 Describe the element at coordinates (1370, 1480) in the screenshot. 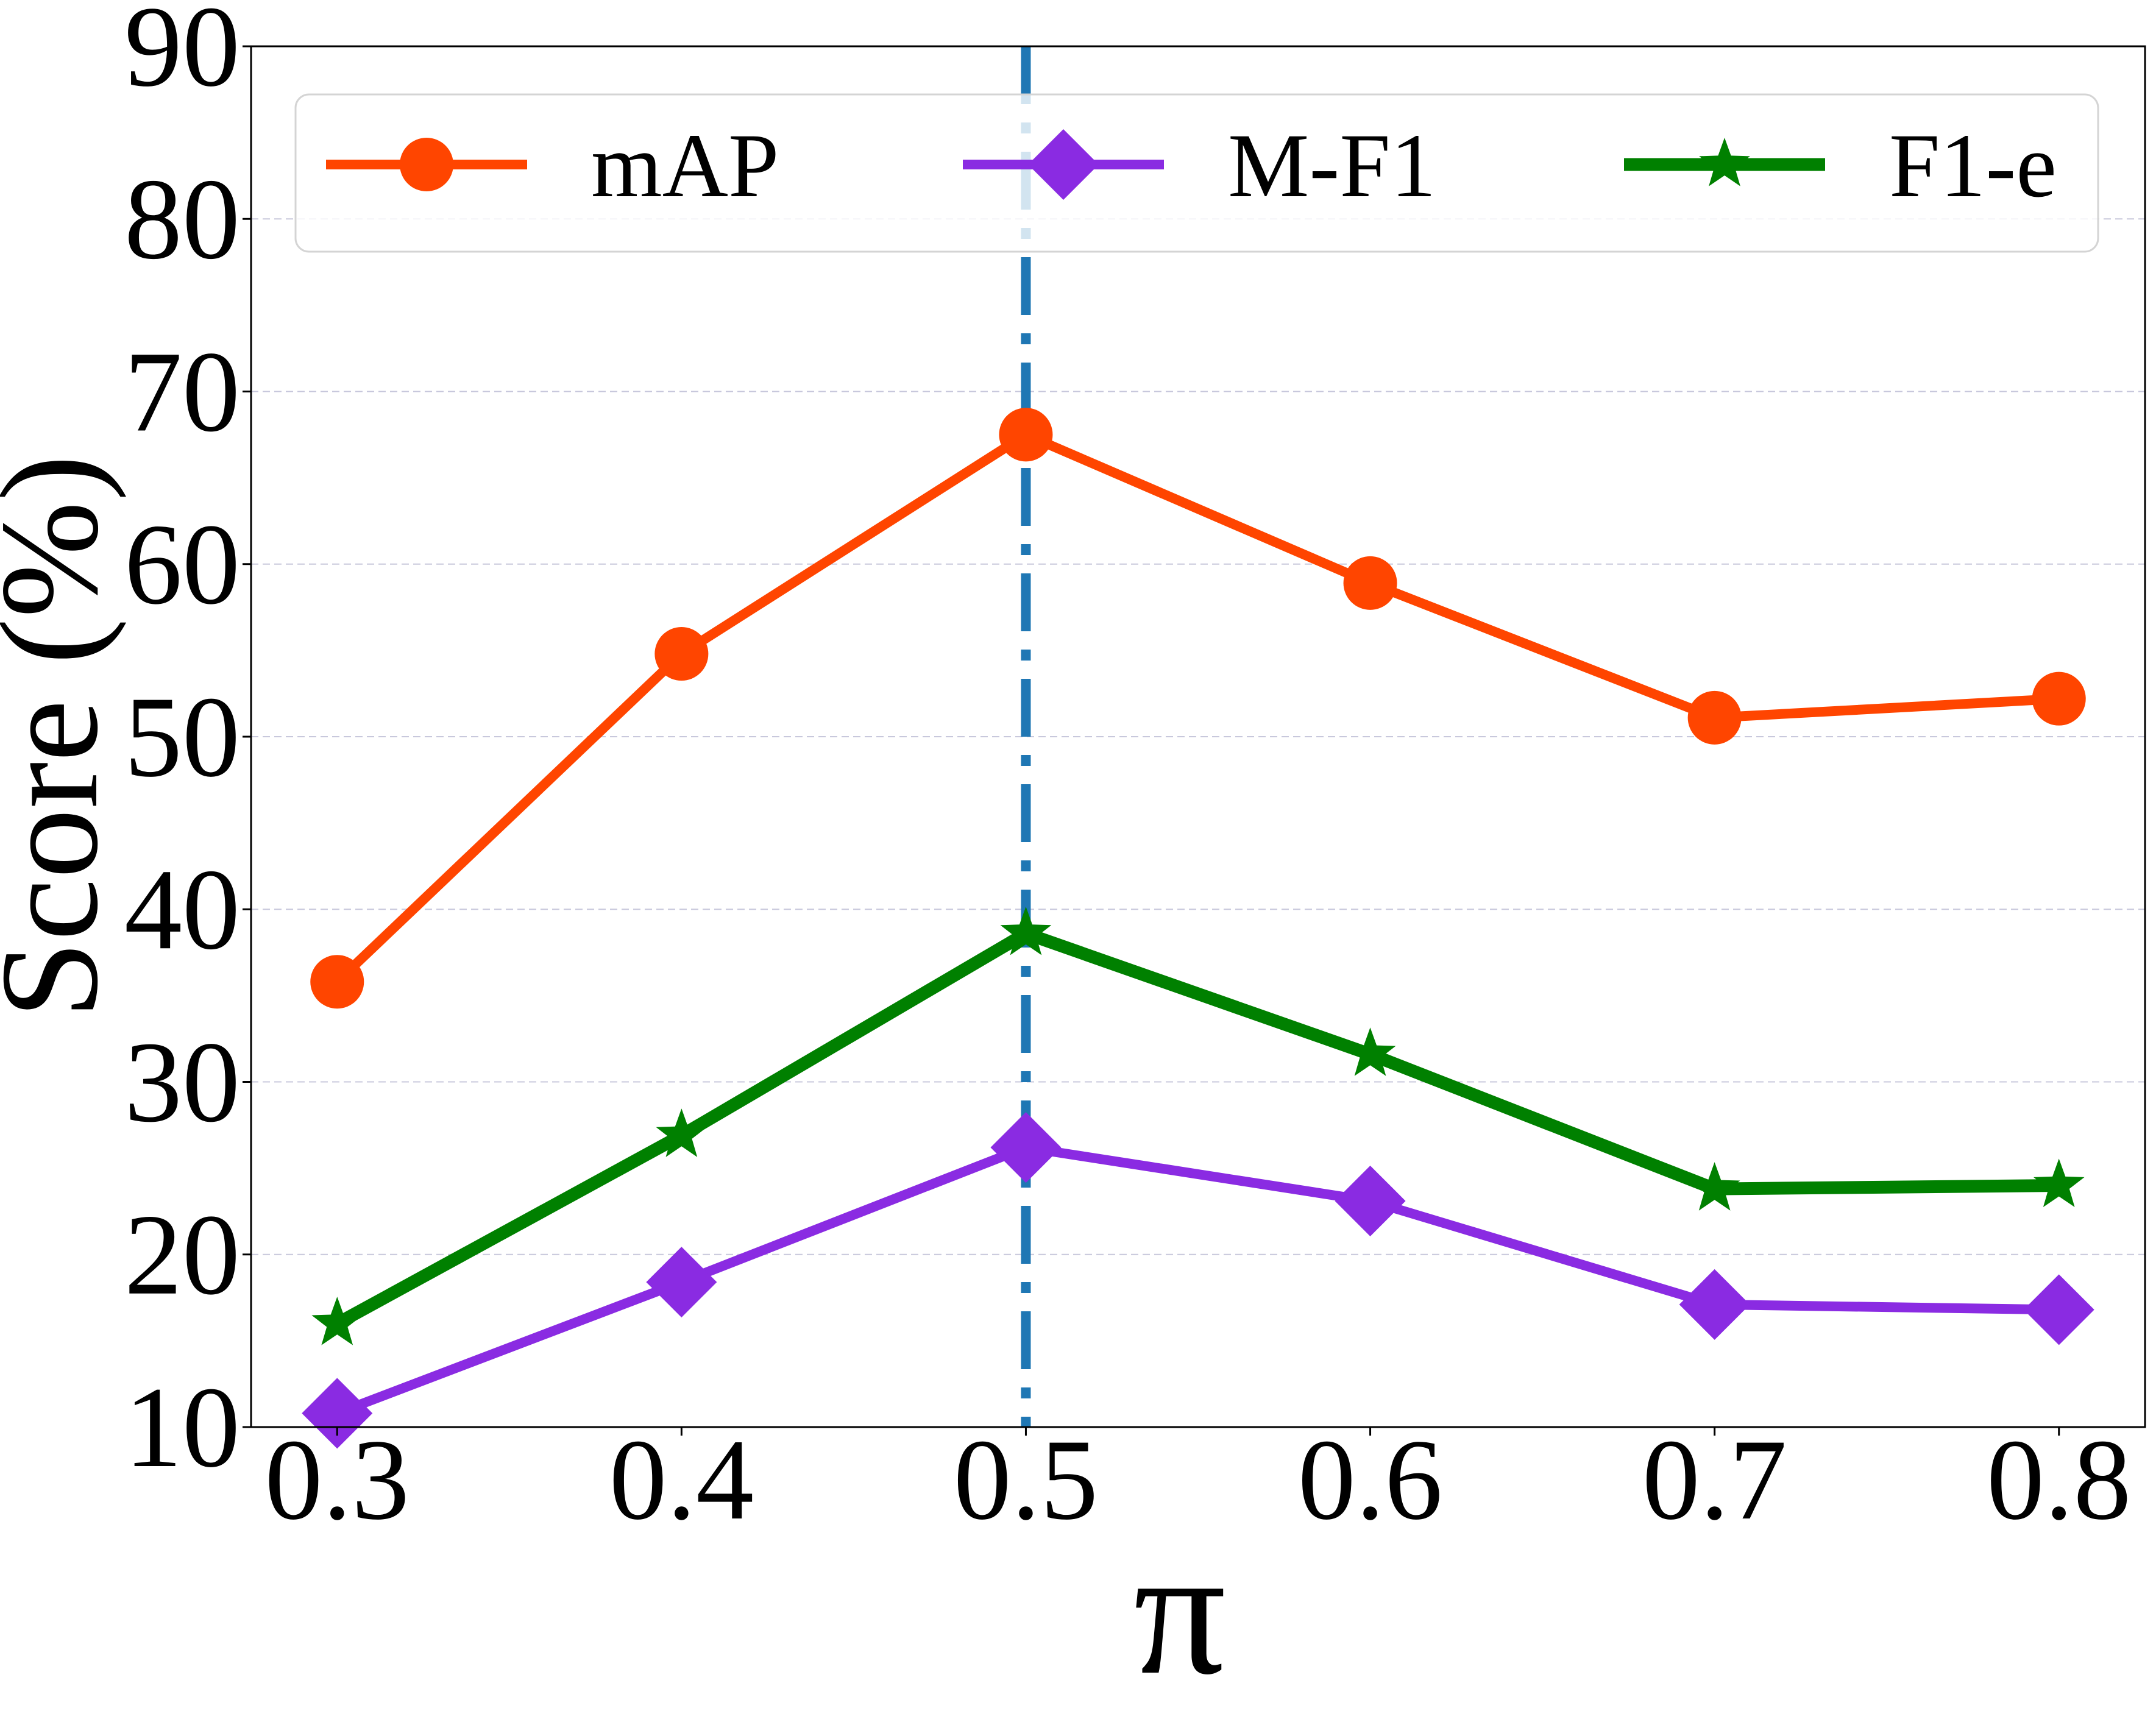

I see `x-tick-label: 0.6` at that location.